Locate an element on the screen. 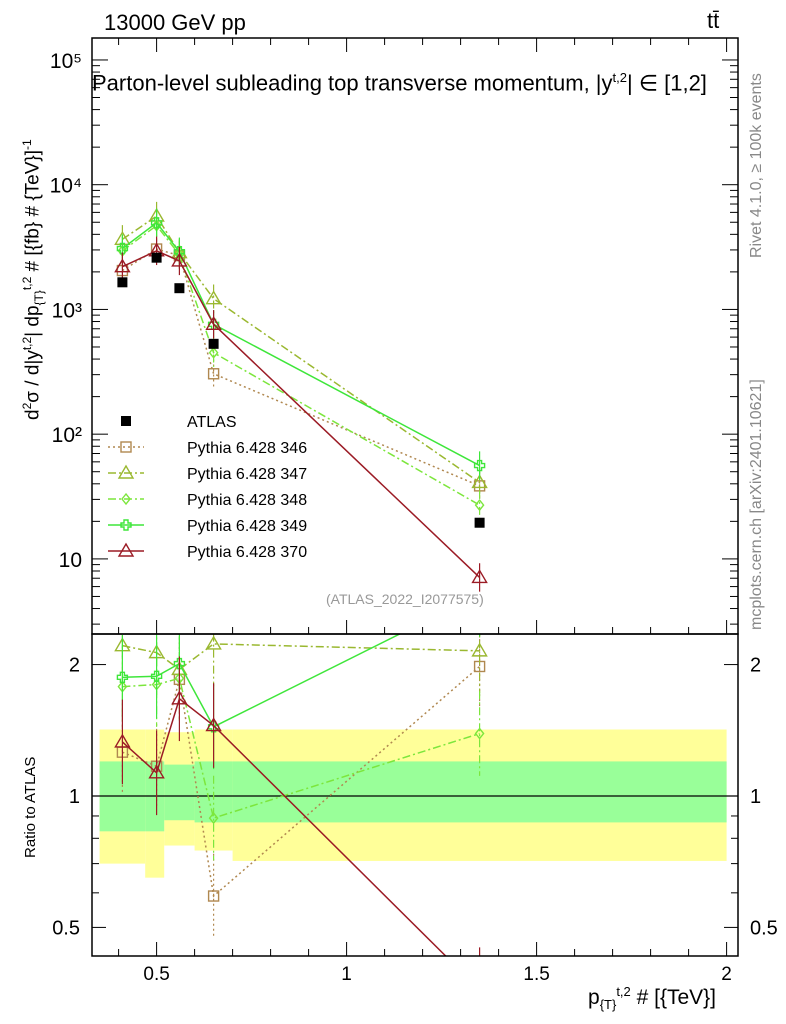 The height and width of the screenshot is (1024, 786). legend-item: Pythia 6.428 370 is located at coordinates (207, 551).